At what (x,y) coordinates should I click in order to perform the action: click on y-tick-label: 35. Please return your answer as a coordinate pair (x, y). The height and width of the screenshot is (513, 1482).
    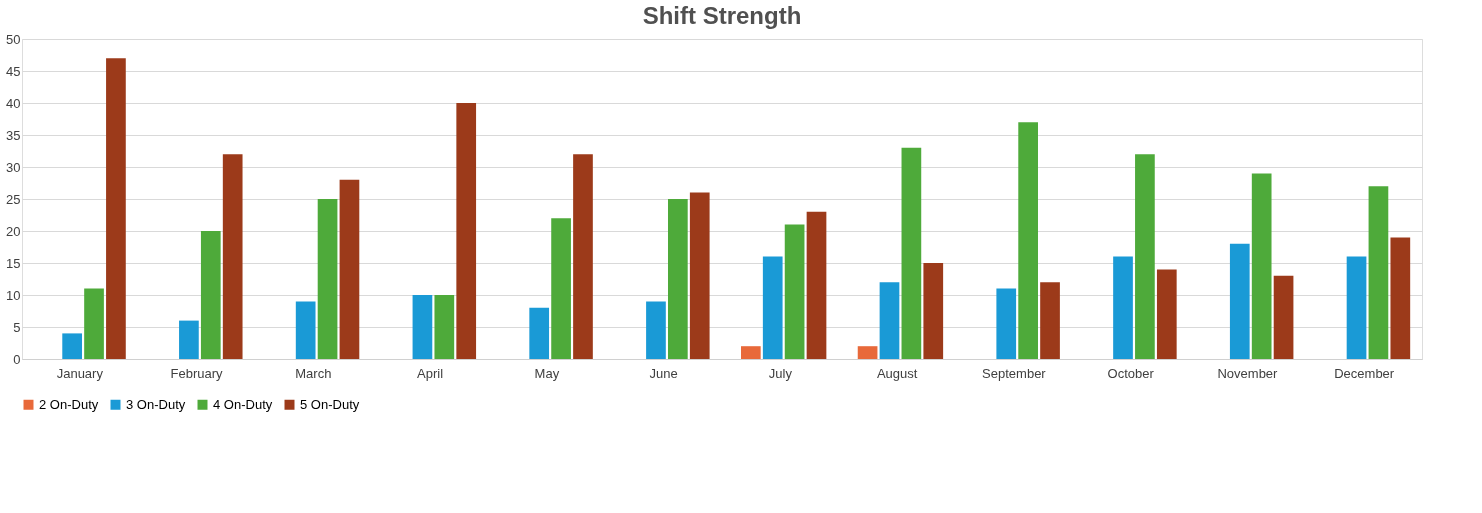
    Looking at the image, I should click on (13, 135).